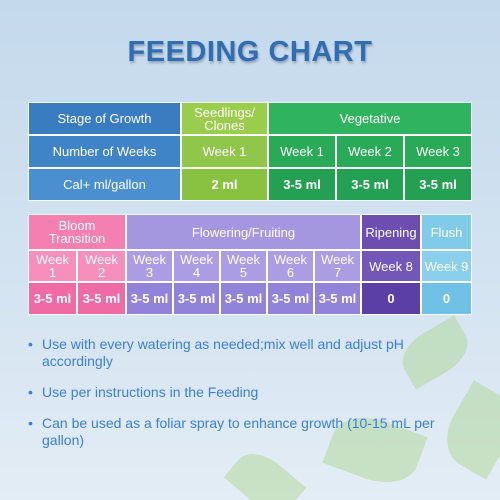 This screenshot has height=500, width=500. I want to click on table-cell: Week 6, so click(290, 266).